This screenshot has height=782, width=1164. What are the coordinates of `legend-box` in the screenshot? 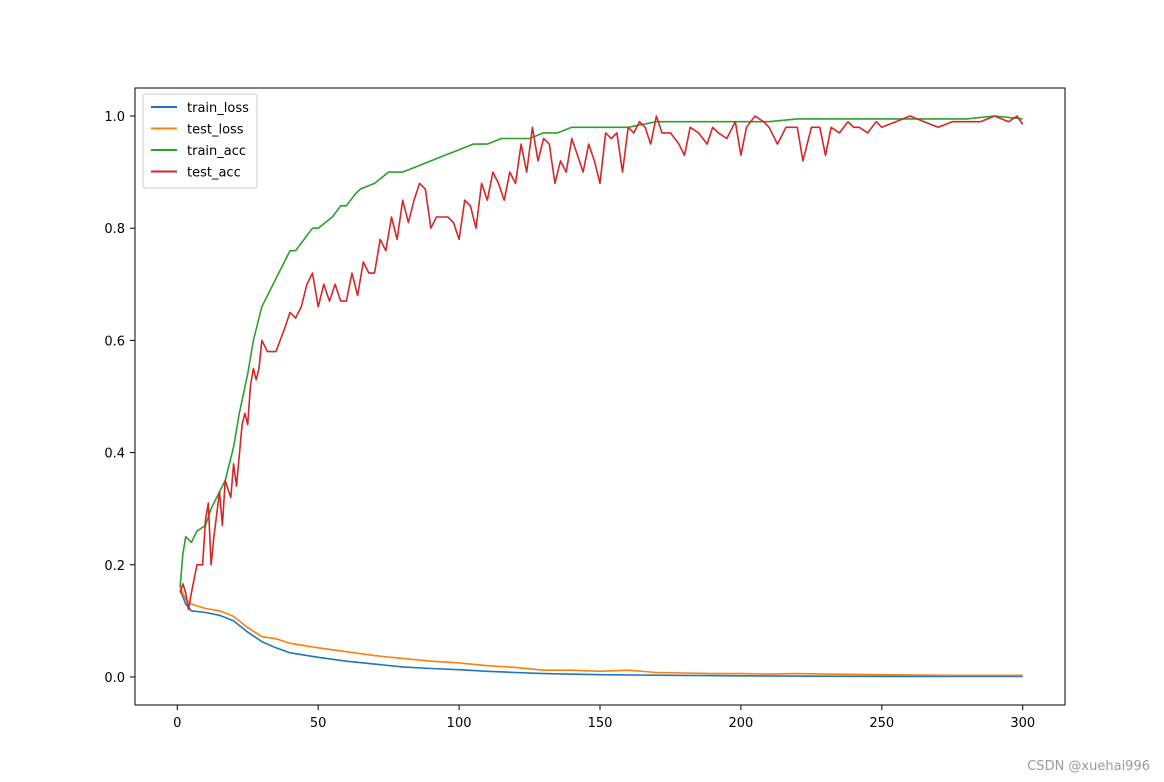 It's located at (200, 141).